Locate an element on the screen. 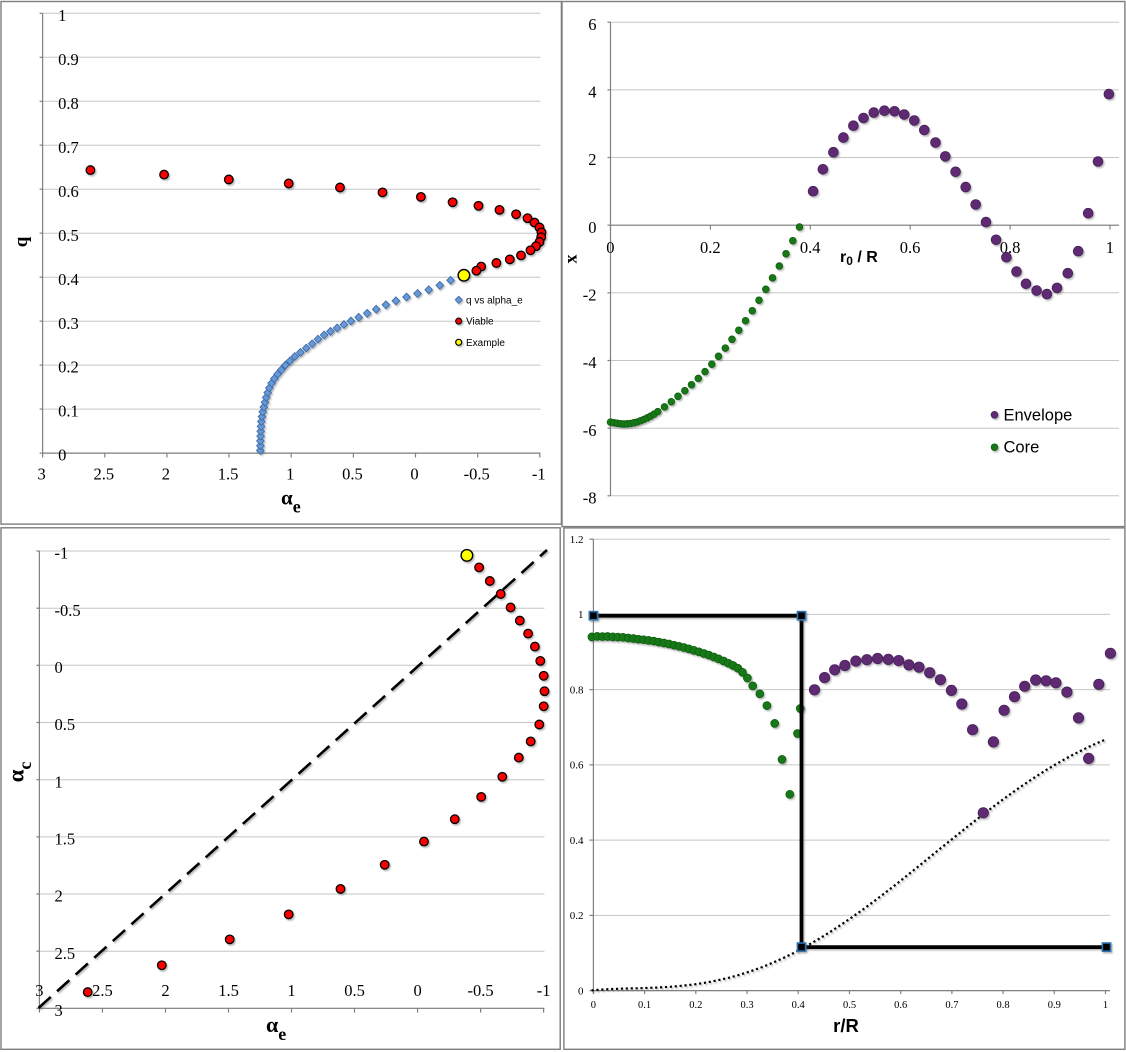 The width and height of the screenshot is (1126, 1052). svg-text: q is located at coordinates (21, 241).